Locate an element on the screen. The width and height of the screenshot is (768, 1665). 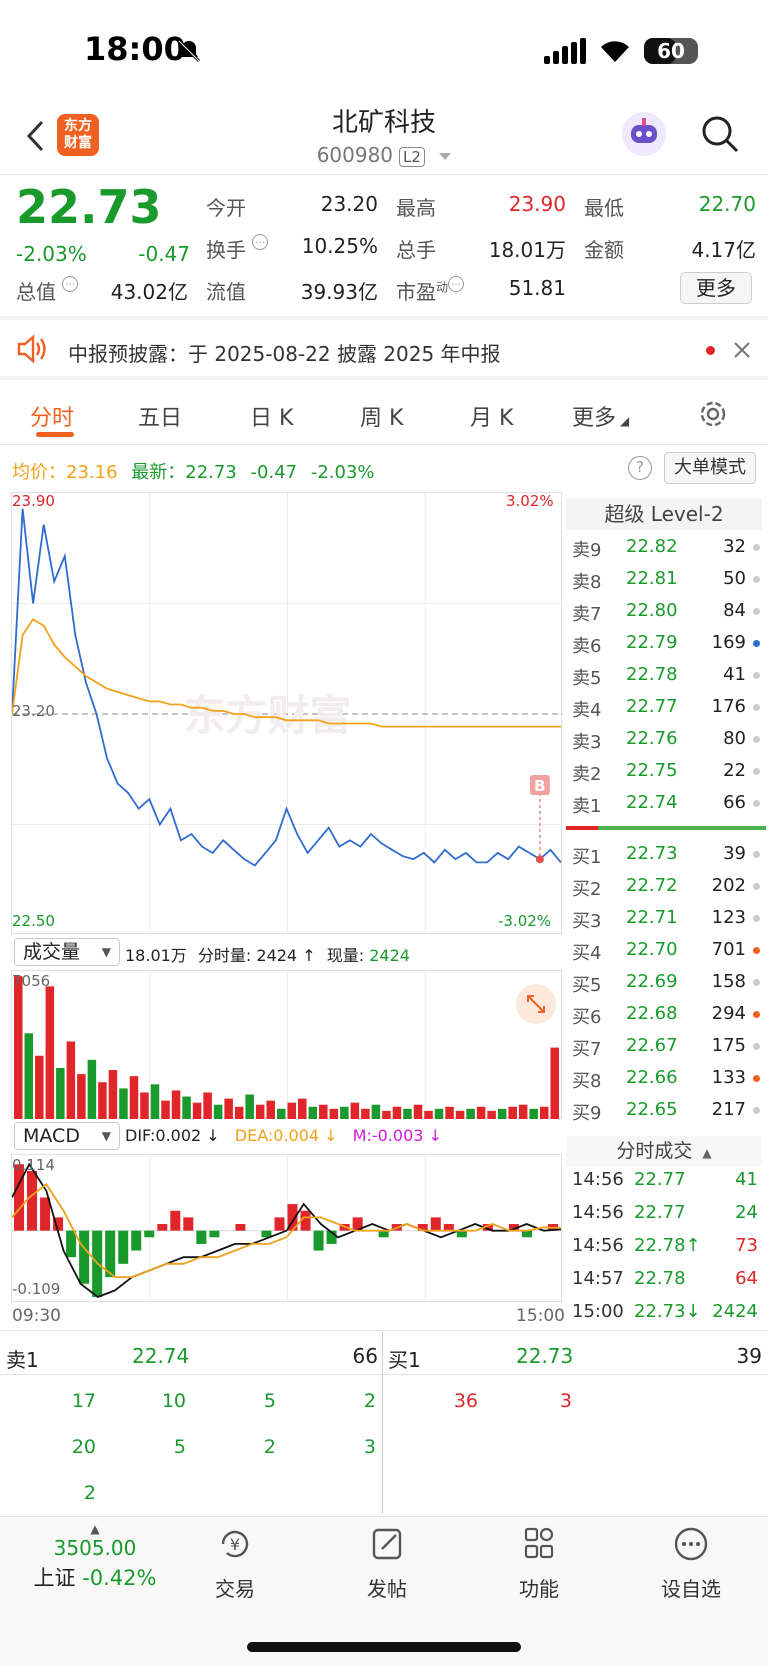
level-price: 22.73 is located at coordinates (652, 853).